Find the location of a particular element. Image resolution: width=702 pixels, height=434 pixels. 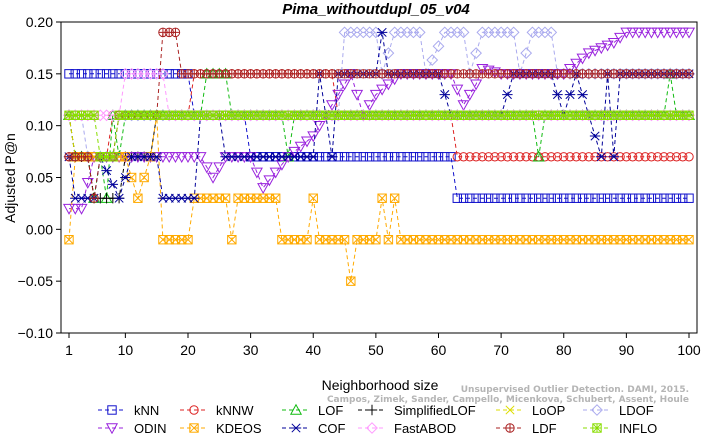

legend-marker-kNNW is located at coordinates (194, 410).